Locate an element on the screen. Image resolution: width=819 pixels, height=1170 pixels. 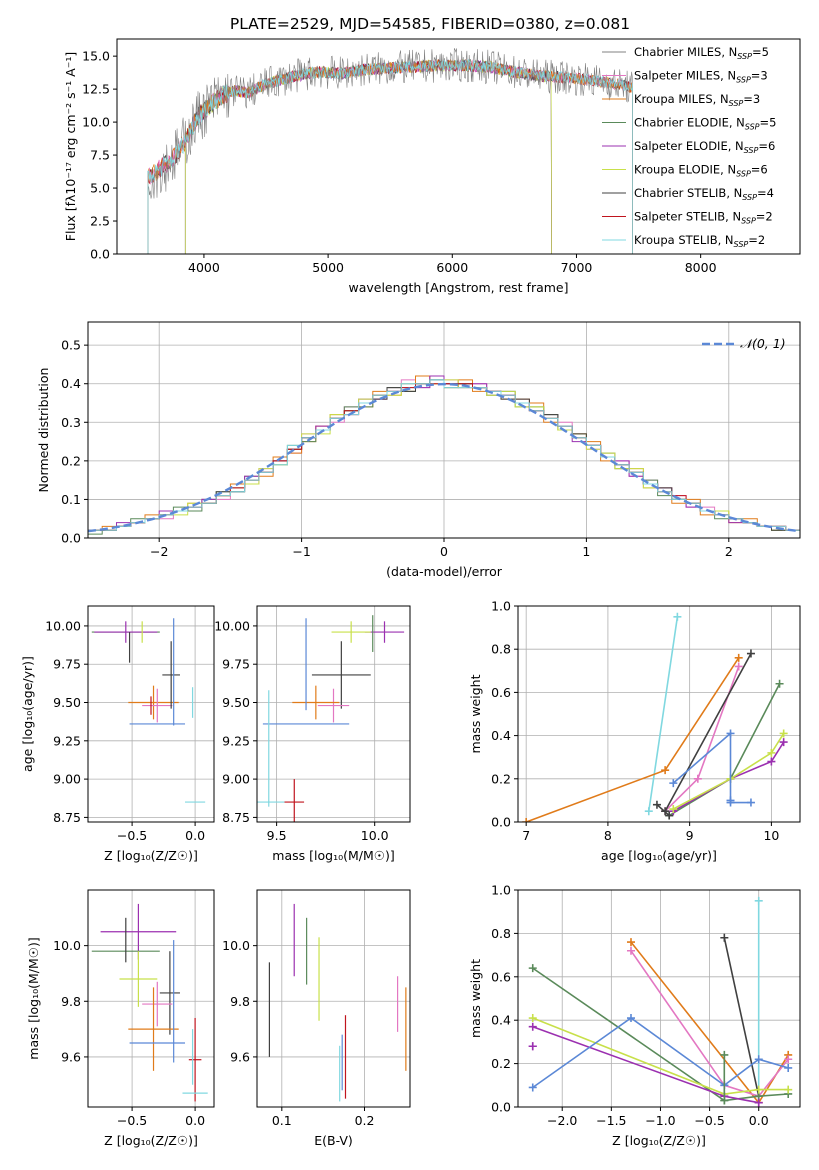
normal-reference-curve is located at coordinates (444, 457).